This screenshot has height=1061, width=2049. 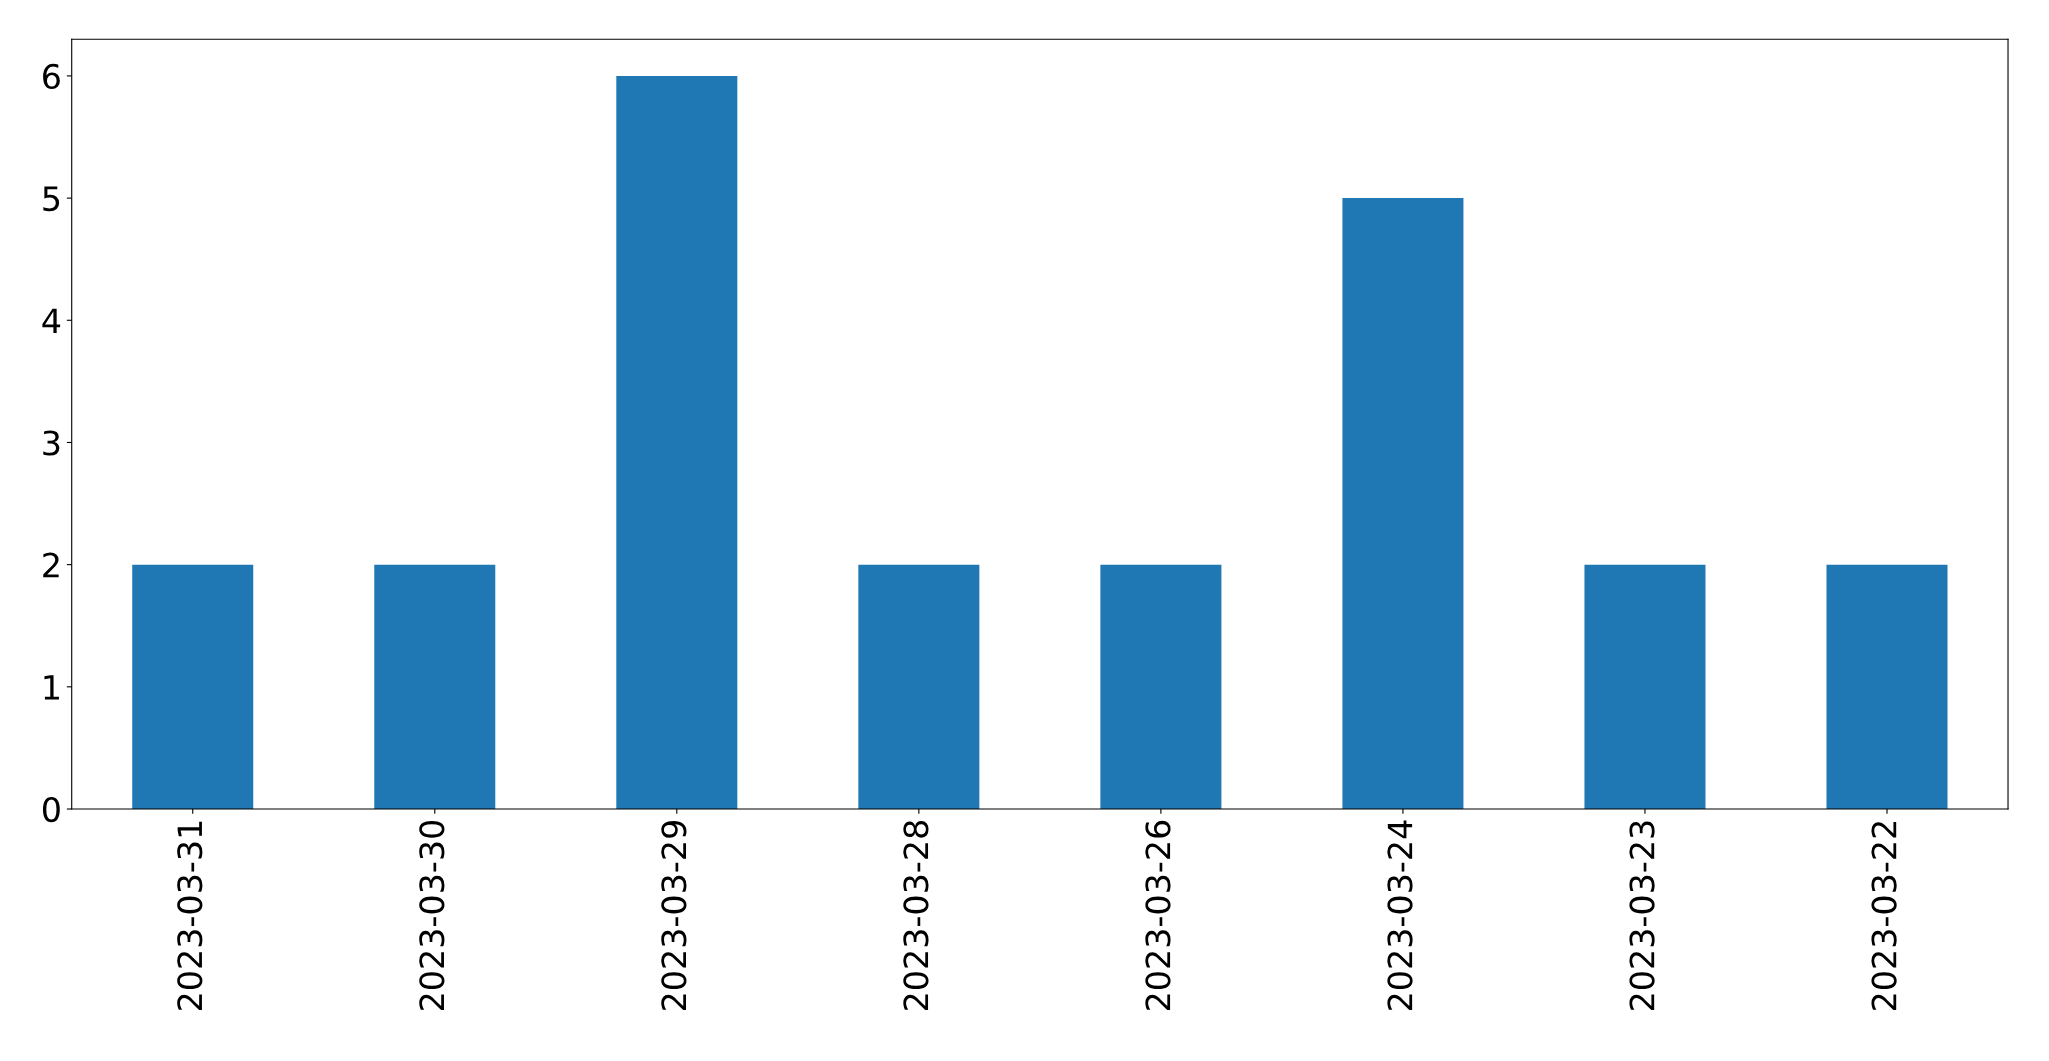 I want to click on y-tick-label: 6, so click(x=51, y=76).